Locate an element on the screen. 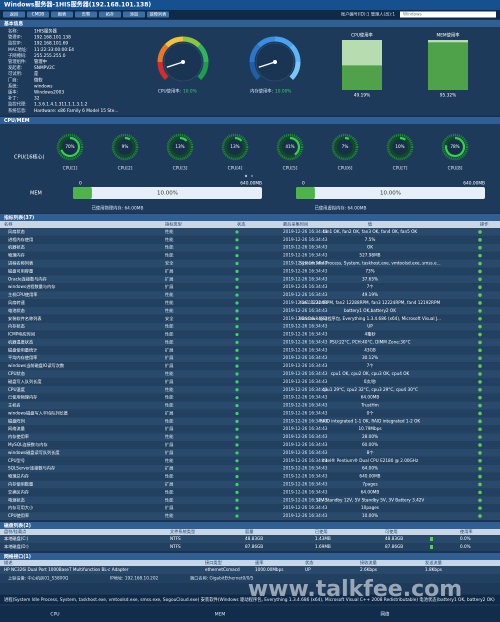  toolbar-button-label: 返回 is located at coordinates (14, 14).